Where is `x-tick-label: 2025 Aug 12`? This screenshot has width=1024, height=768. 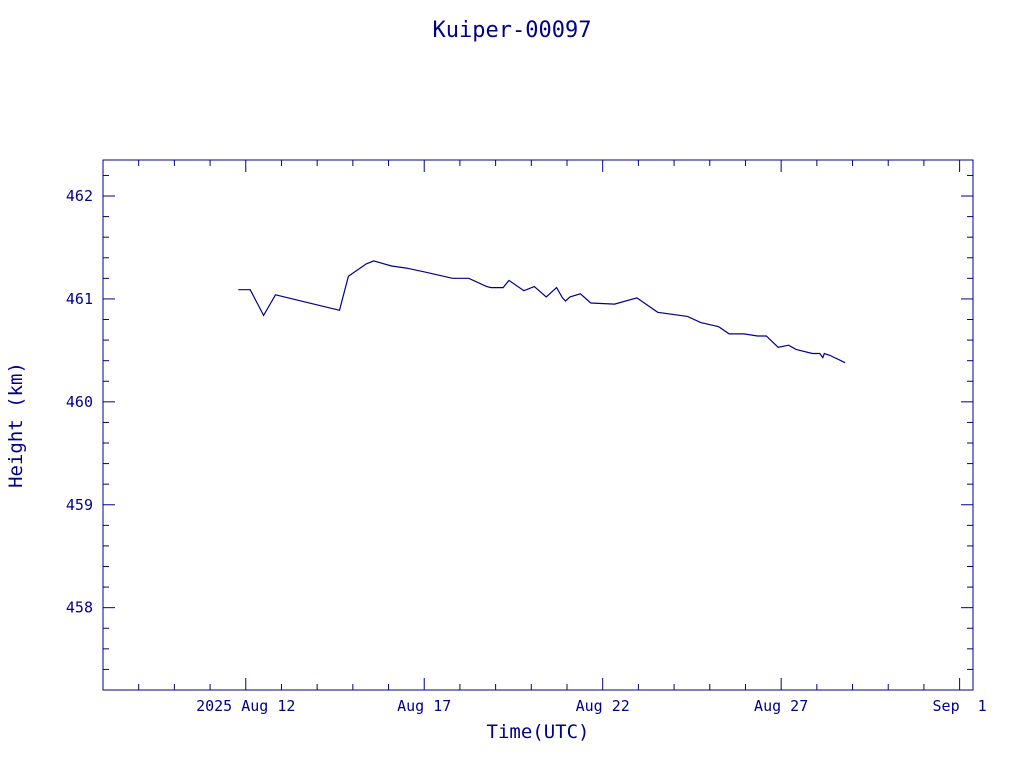
x-tick-label: 2025 Aug 12 is located at coordinates (245, 706).